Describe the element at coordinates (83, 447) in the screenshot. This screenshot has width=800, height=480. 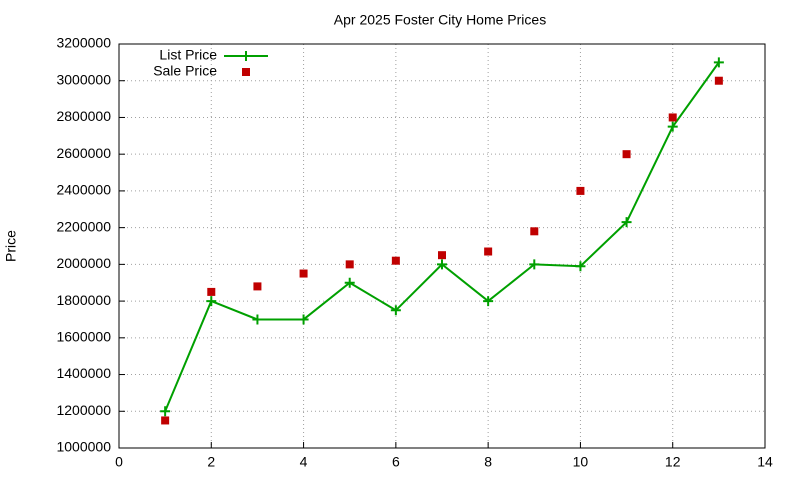
I see `y-tick-label: 1000000` at that location.